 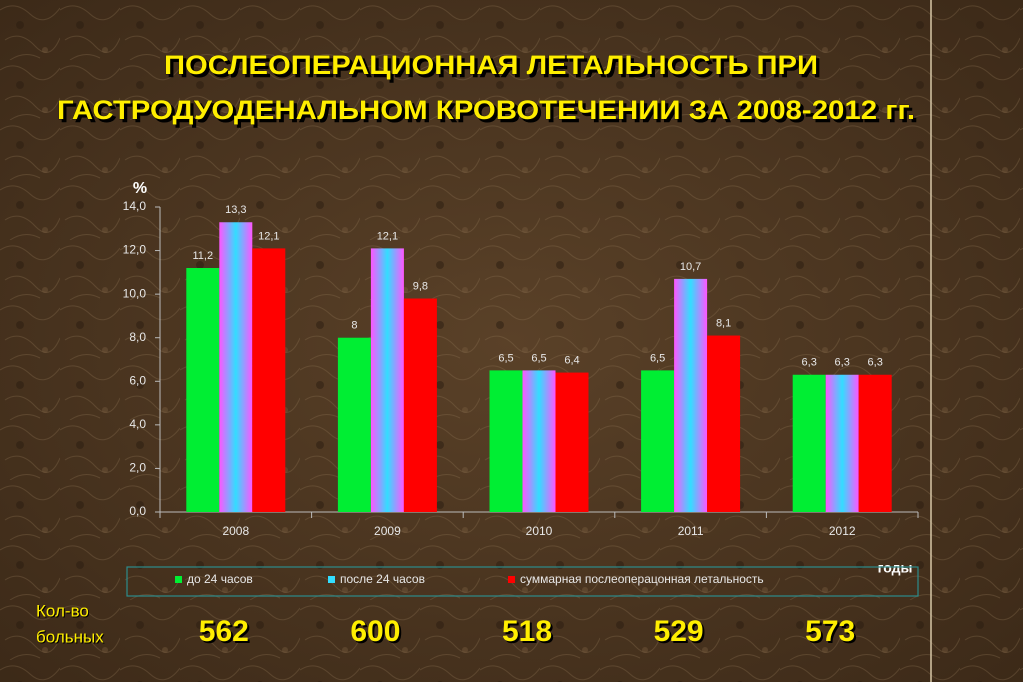 I want to click on value-label: 8,1, so click(x=723, y=323).